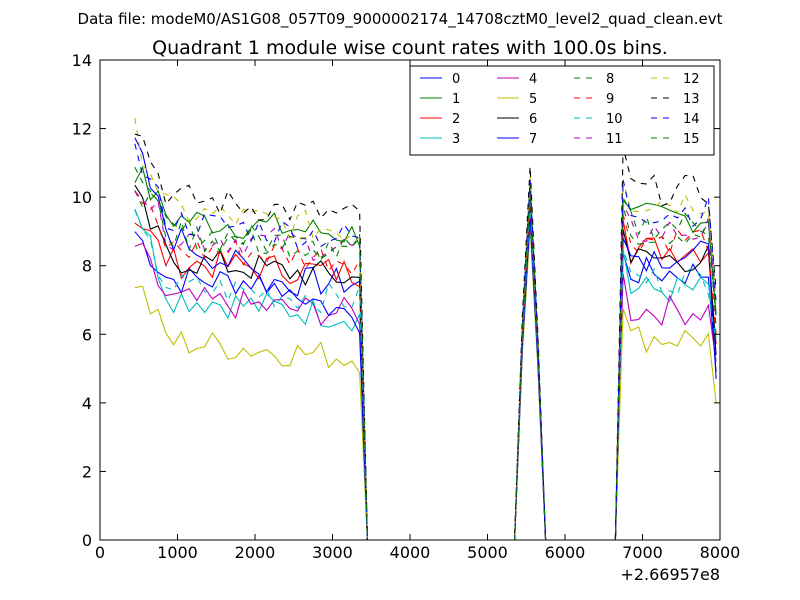 The image size is (800, 600). Describe the element at coordinates (691, 79) in the screenshot. I see `legend-label-12: 12` at that location.